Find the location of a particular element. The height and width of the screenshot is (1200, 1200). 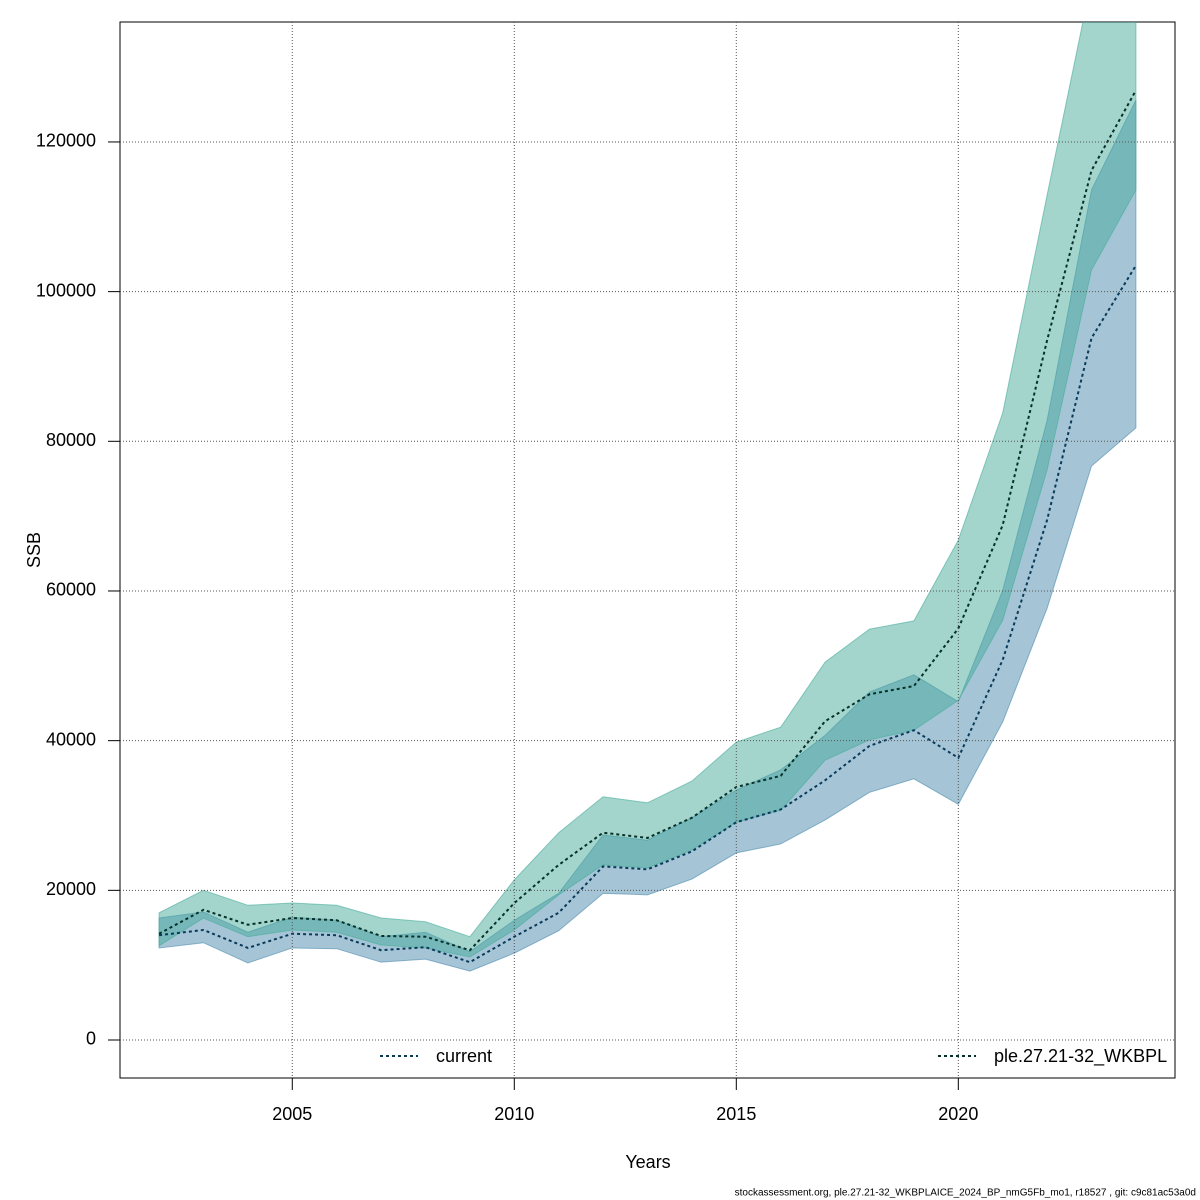

legend-label: ple.27.21-32_WKBPL is located at coordinates (1080, 1056).